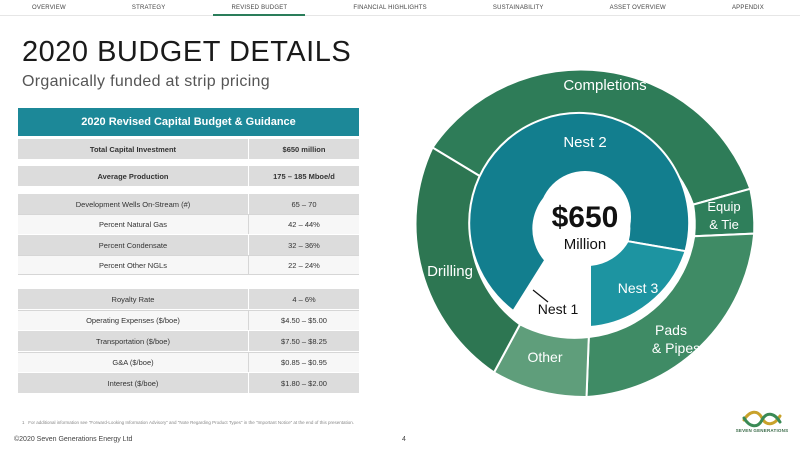 The width and height of the screenshot is (800, 450). I want to click on table-row: Percent Condensate 32 – 36%, so click(188, 245).